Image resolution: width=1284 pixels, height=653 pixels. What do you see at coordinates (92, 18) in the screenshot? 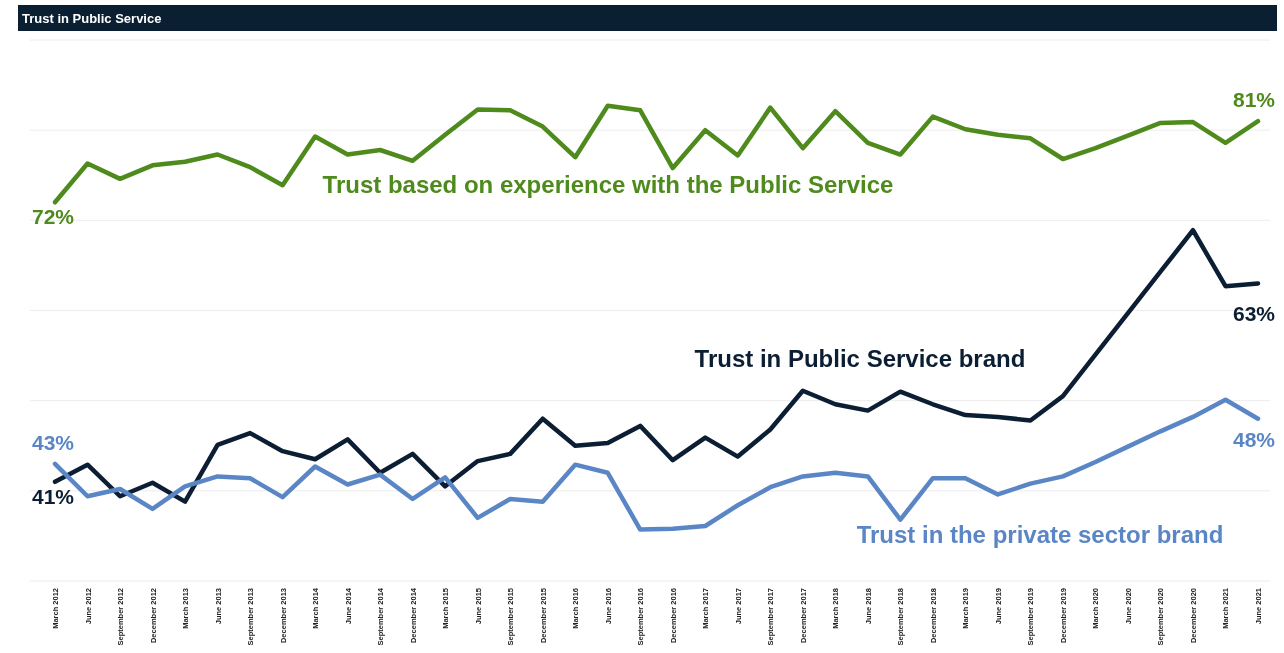
I see `chart-title: Trust in Public Service` at bounding box center [92, 18].